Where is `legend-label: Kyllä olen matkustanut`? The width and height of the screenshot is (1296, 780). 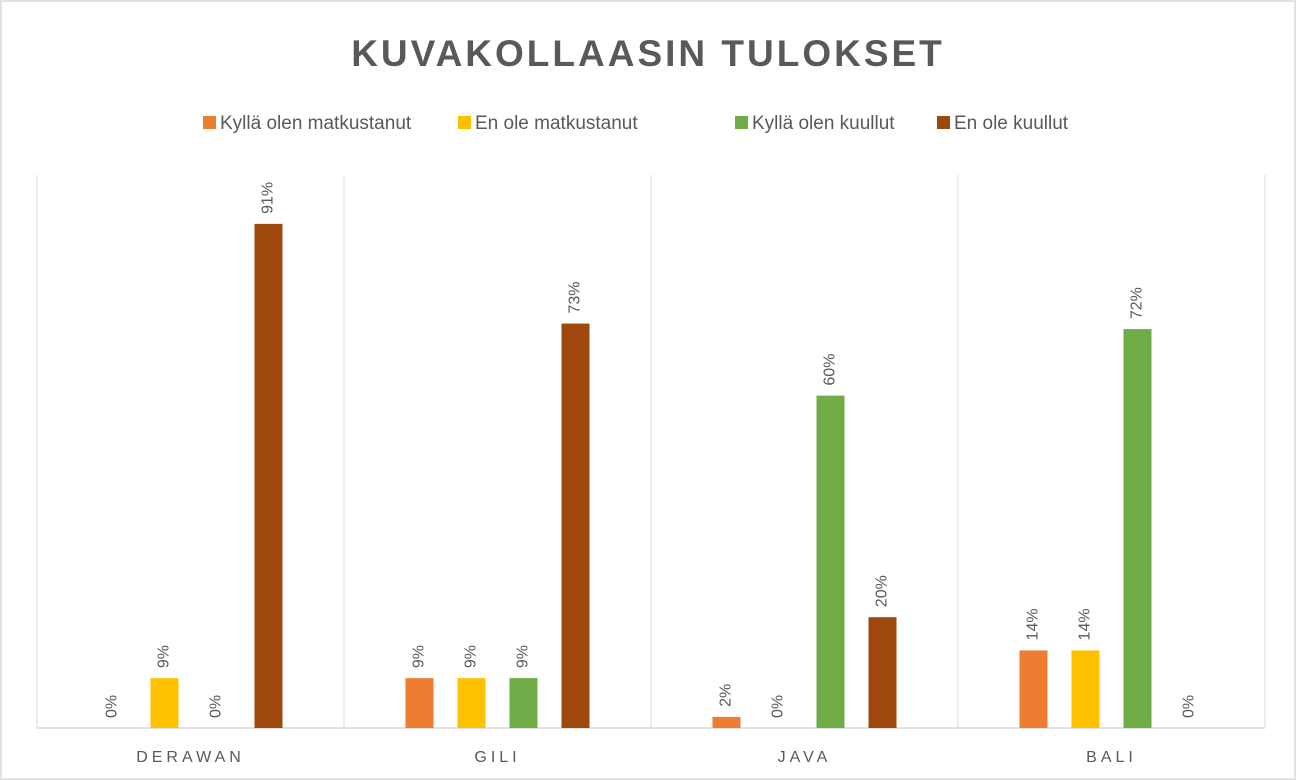
legend-label: Kyllä olen matkustanut is located at coordinates (316, 123).